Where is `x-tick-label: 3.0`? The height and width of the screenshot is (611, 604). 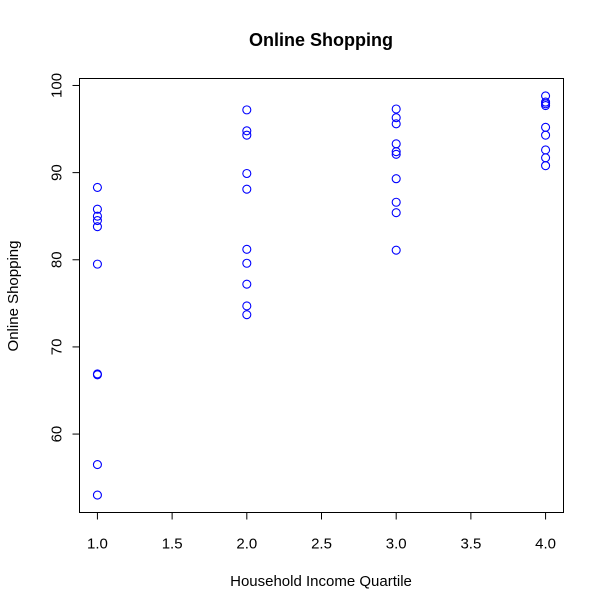
x-tick-label: 3.0 is located at coordinates (396, 544).